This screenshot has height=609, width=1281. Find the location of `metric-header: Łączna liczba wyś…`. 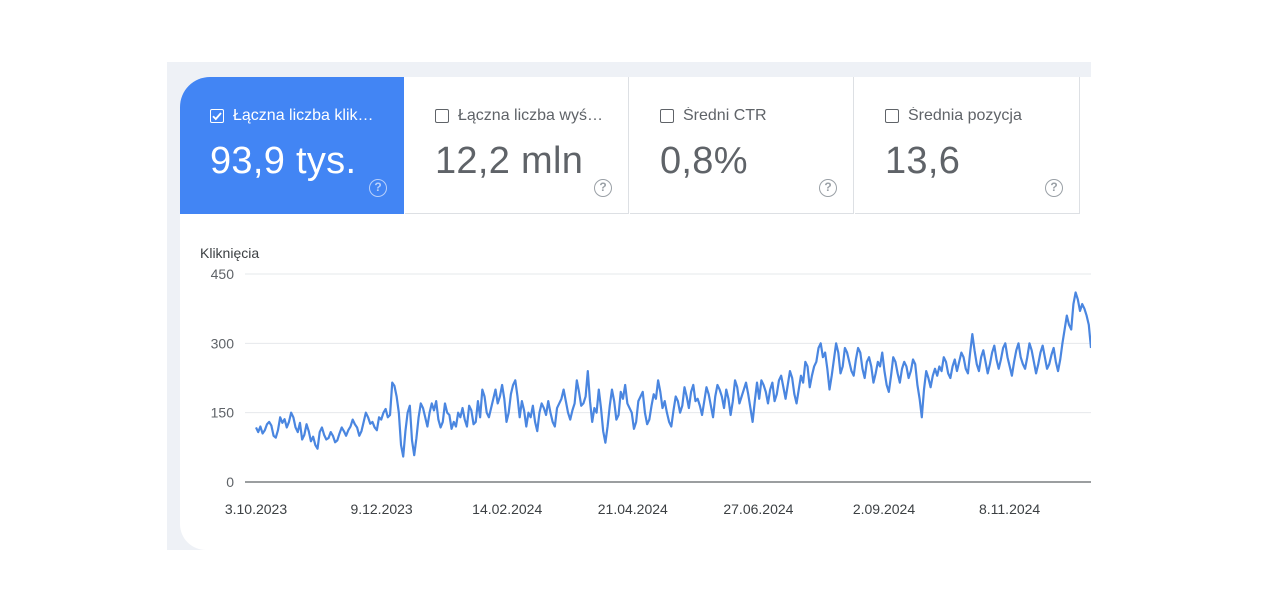

metric-header: Łączna liczba wyś… is located at coordinates (519, 116).